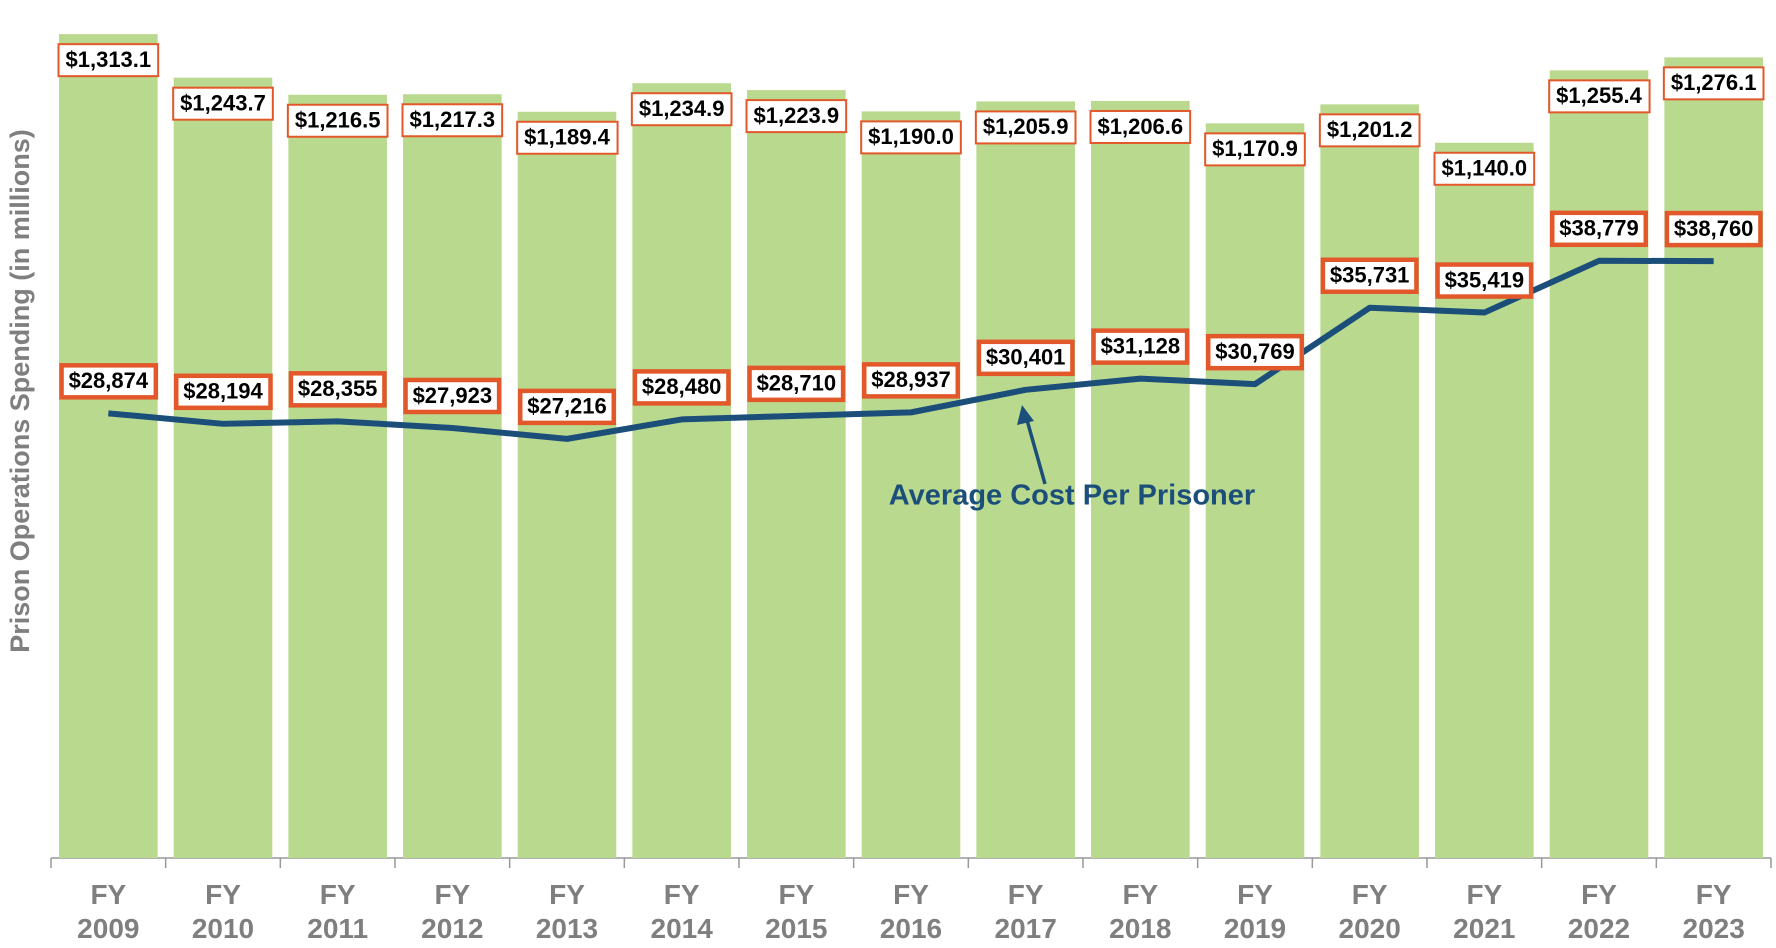 The width and height of the screenshot is (1776, 948). Describe the element at coordinates (1599, 229) in the screenshot. I see `data-label: $38,779` at that location.